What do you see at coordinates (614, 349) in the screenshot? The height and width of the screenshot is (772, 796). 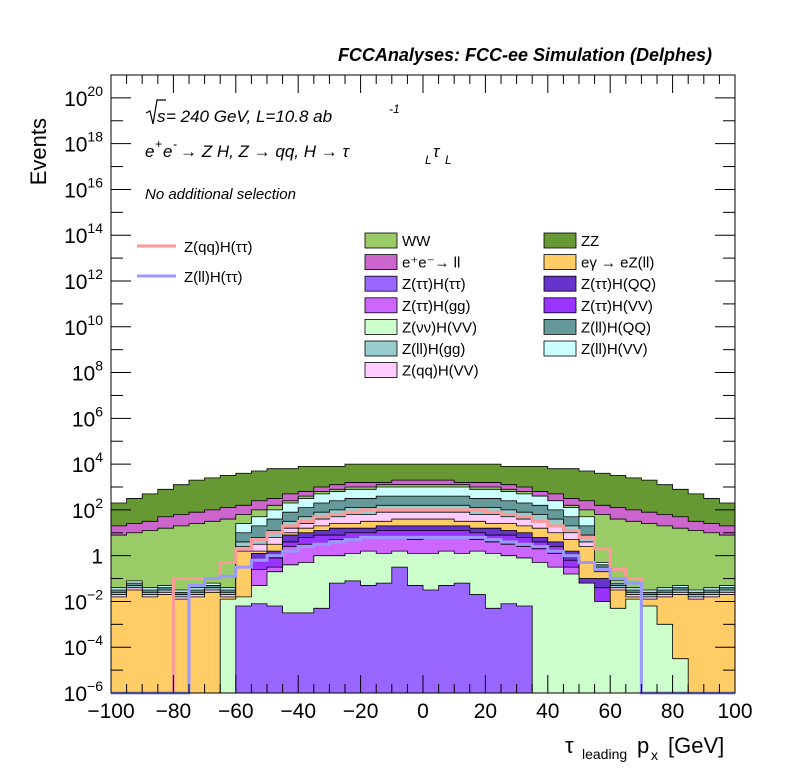 I see `legend-fill-label: Z(ll)H(VV)` at bounding box center [614, 349].